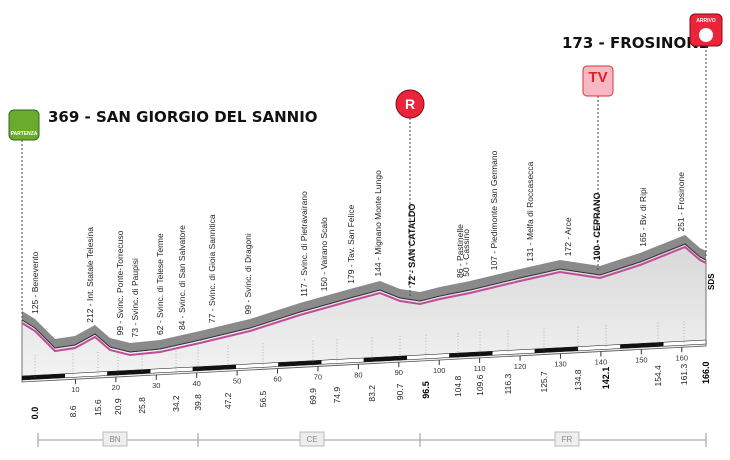  What do you see at coordinates (197, 383) in the screenshot?
I see `scale-label: 40` at bounding box center [197, 383].